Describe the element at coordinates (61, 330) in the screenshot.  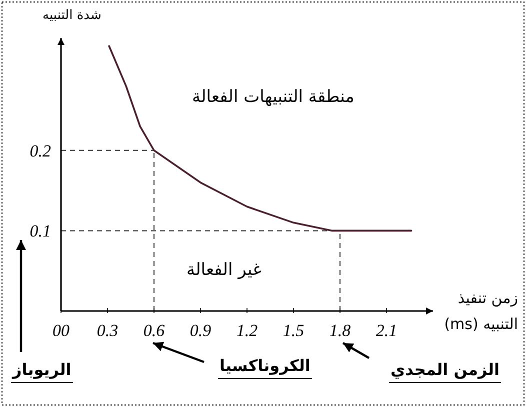
I see `x-tick-label: 00` at that location.